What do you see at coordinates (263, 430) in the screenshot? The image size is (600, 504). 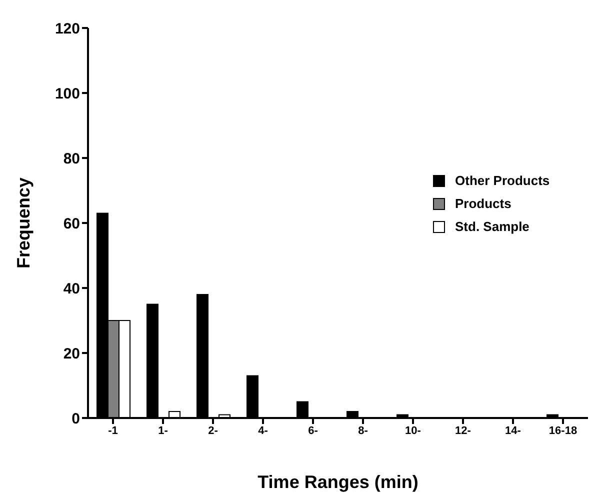 I see `x-tick-label: 4-` at bounding box center [263, 430].